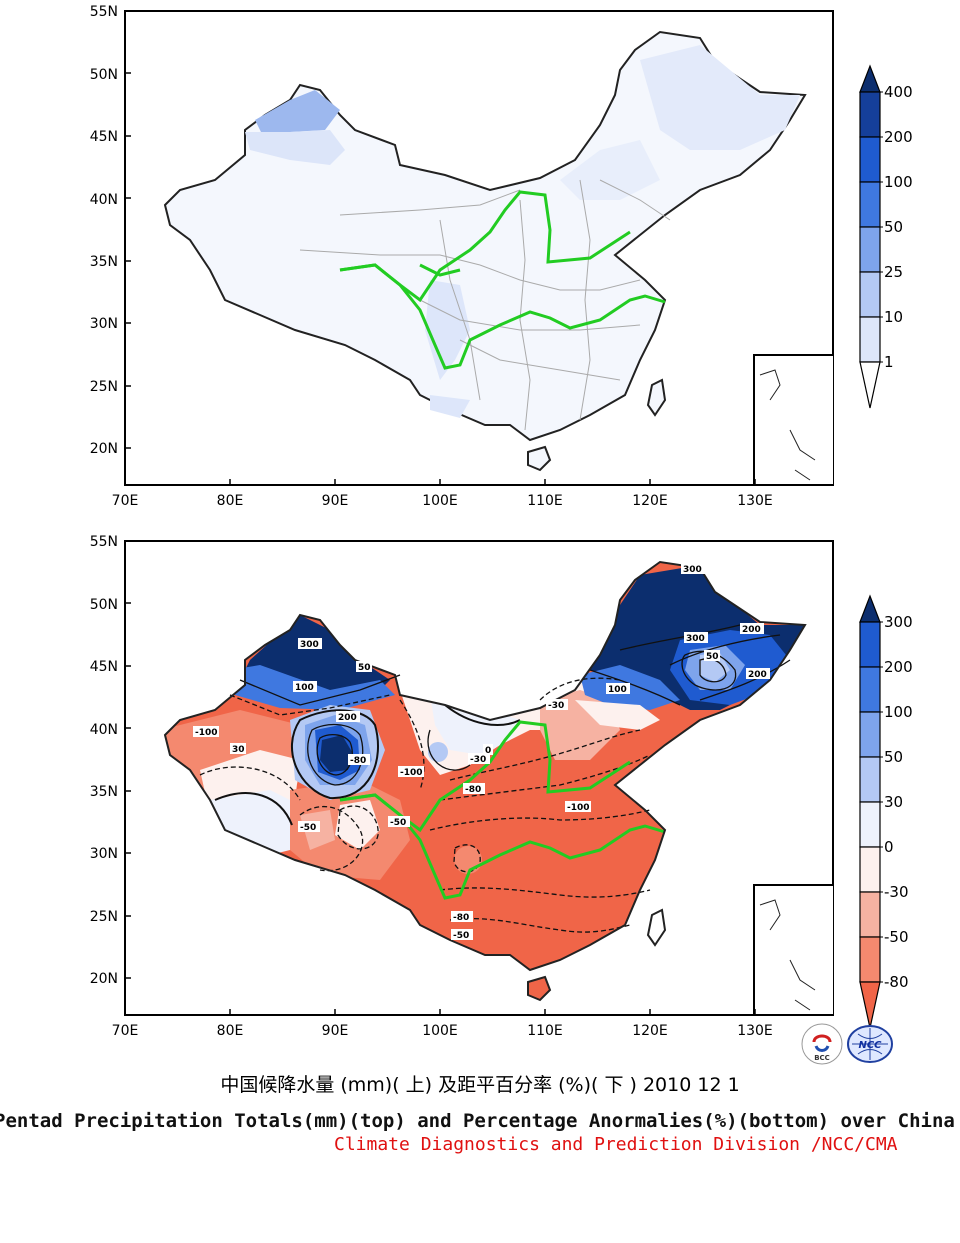  What do you see at coordinates (650, 1031) in the screenshot?
I see `bottom-lon-label: 120E` at bounding box center [650, 1031].